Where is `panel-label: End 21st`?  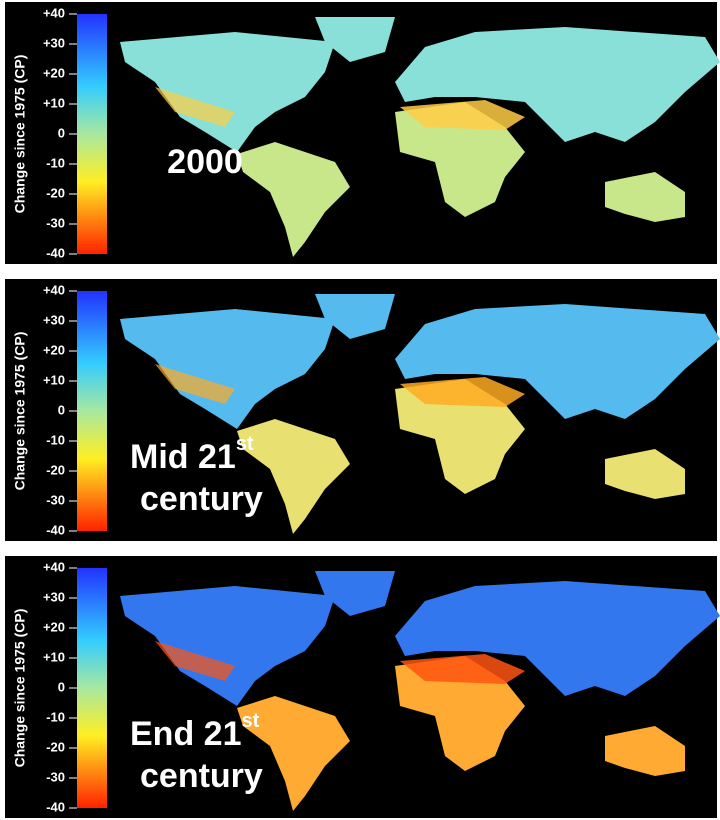 panel-label: End 21st is located at coordinates (195, 731).